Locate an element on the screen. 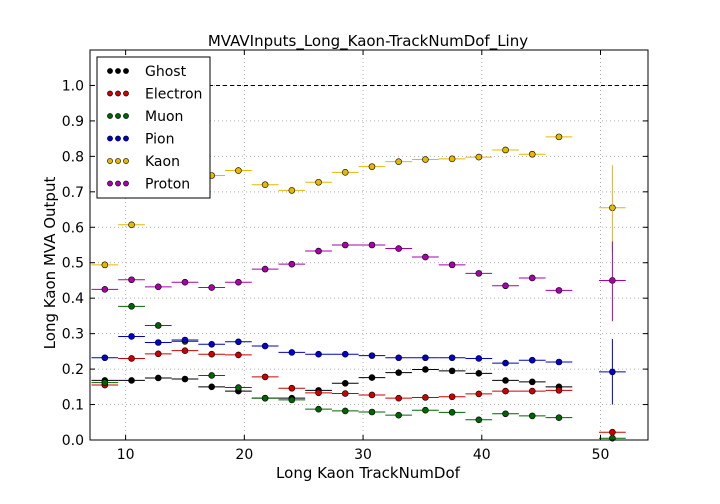 This screenshot has width=720, height=504. legend-label: Proton is located at coordinates (167, 185).